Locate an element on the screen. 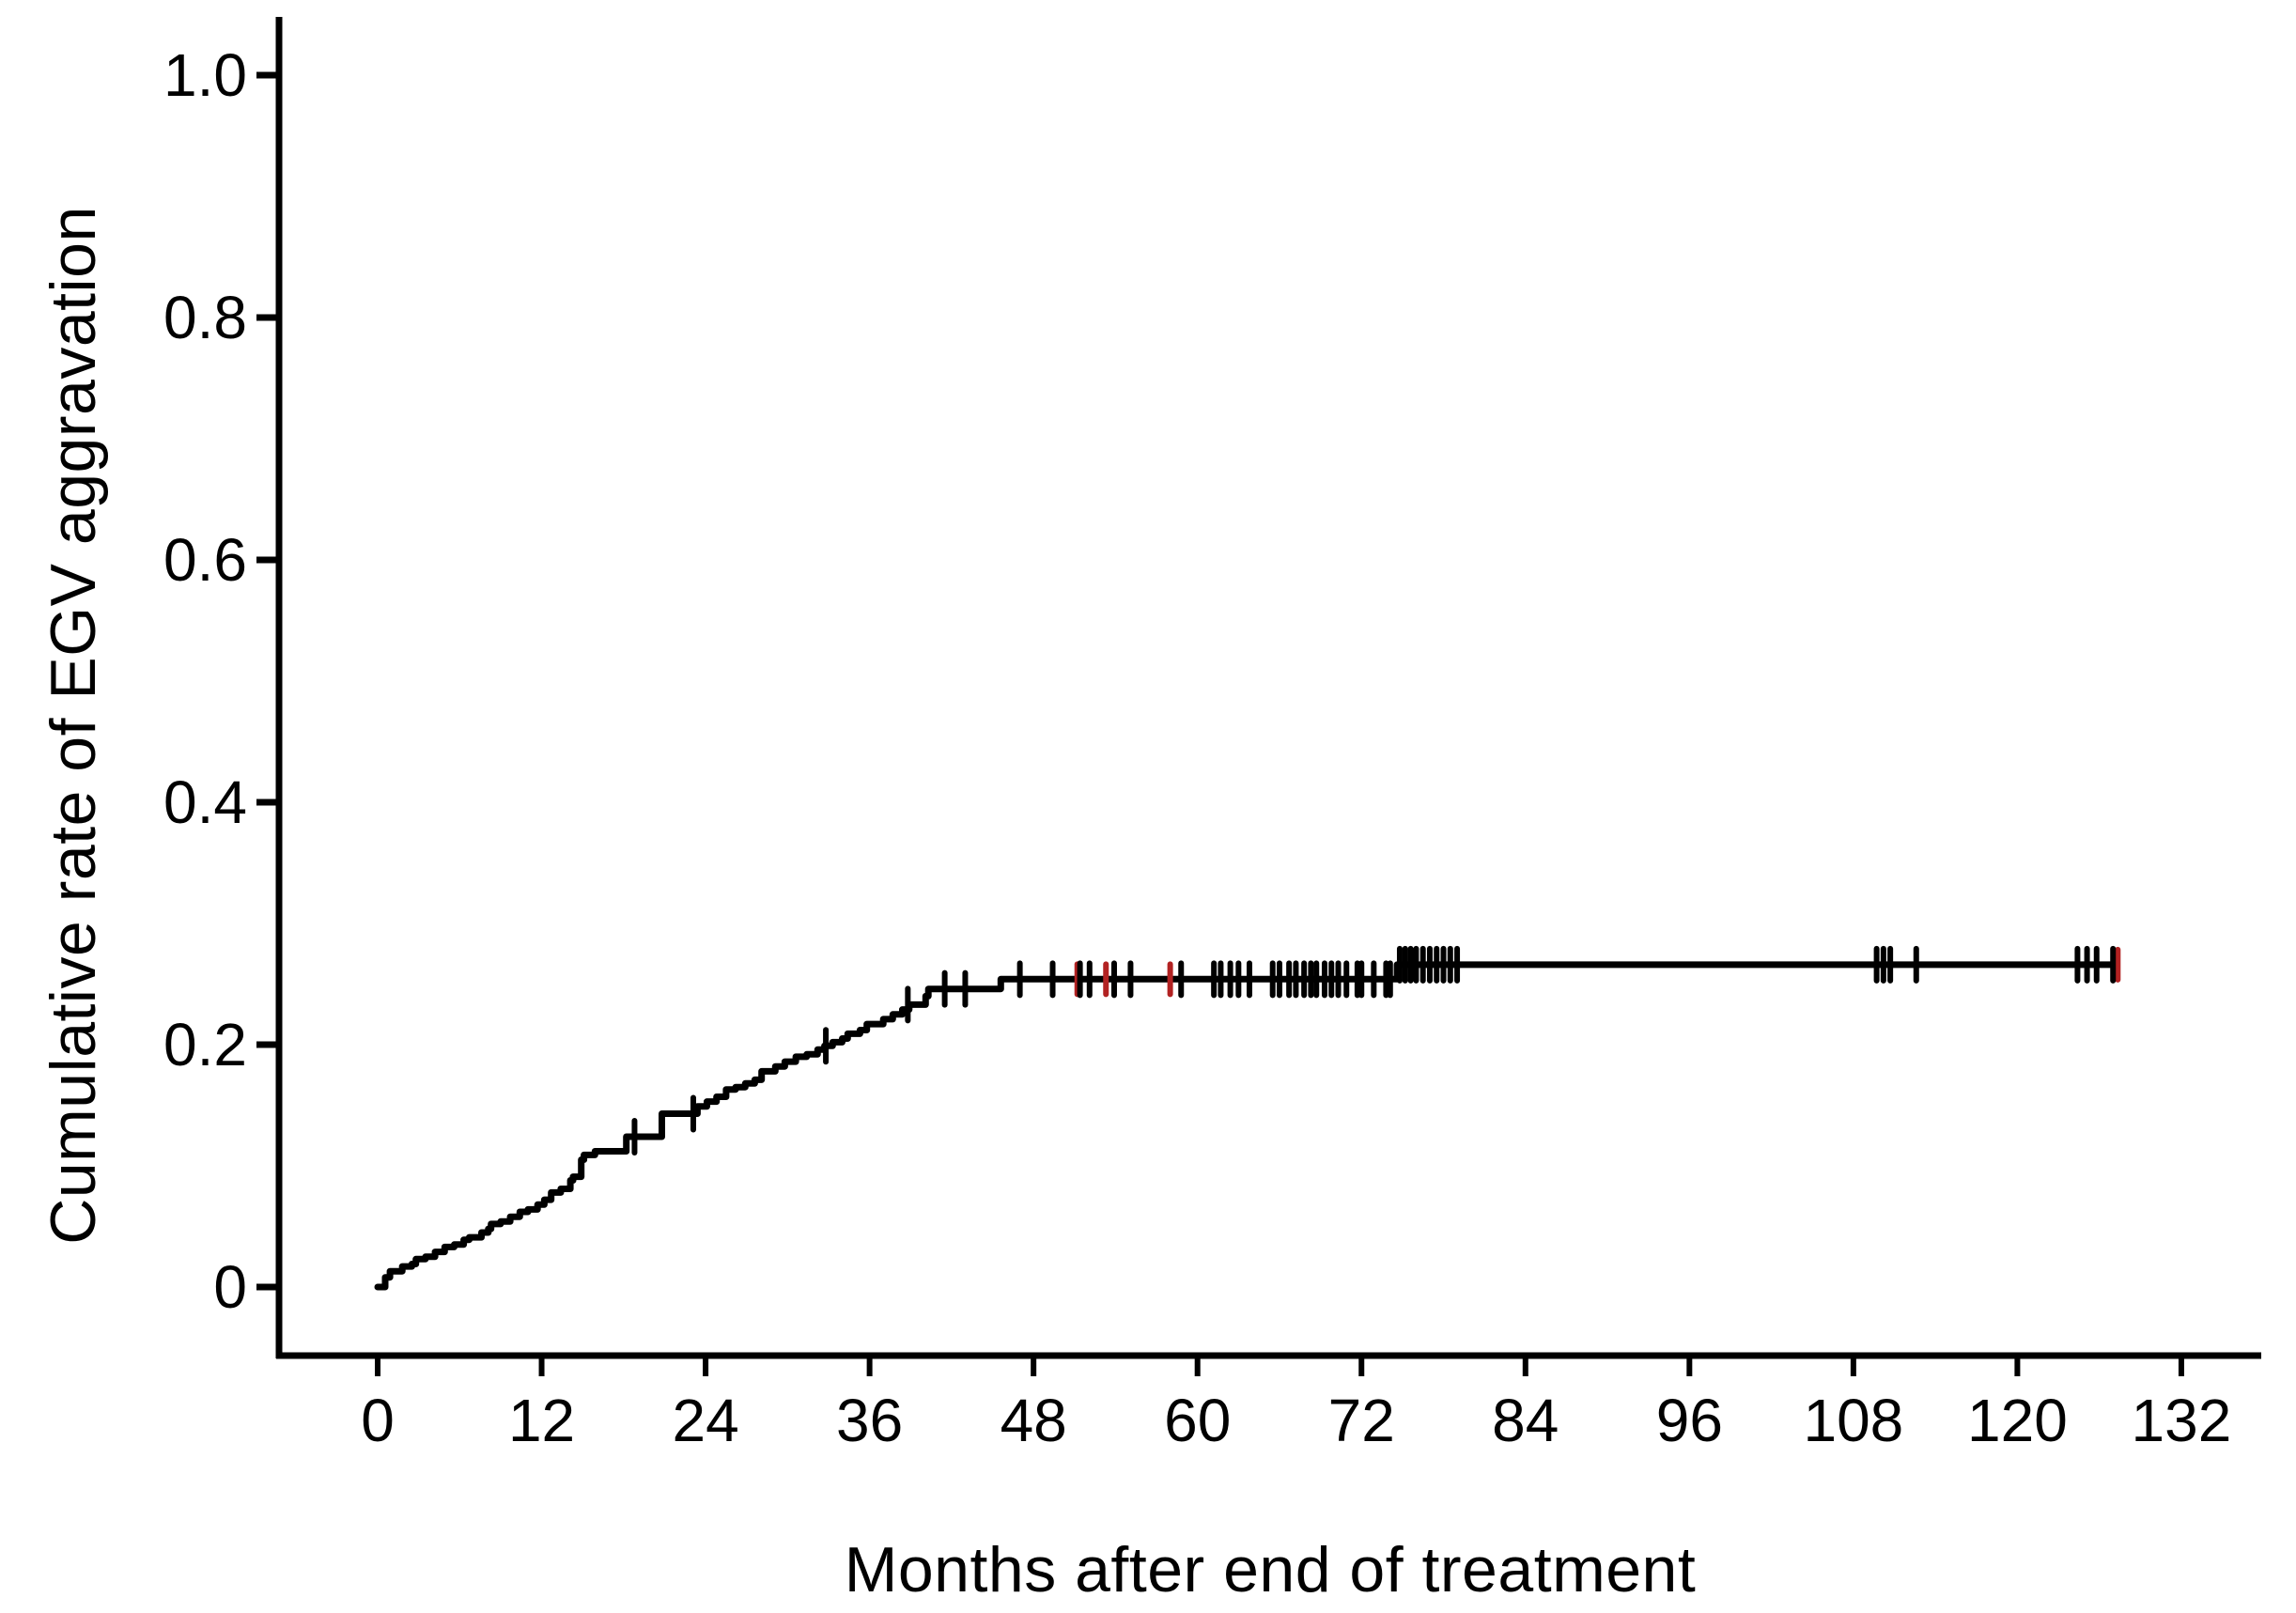  x-tick-label: 72 is located at coordinates (1361, 1420).